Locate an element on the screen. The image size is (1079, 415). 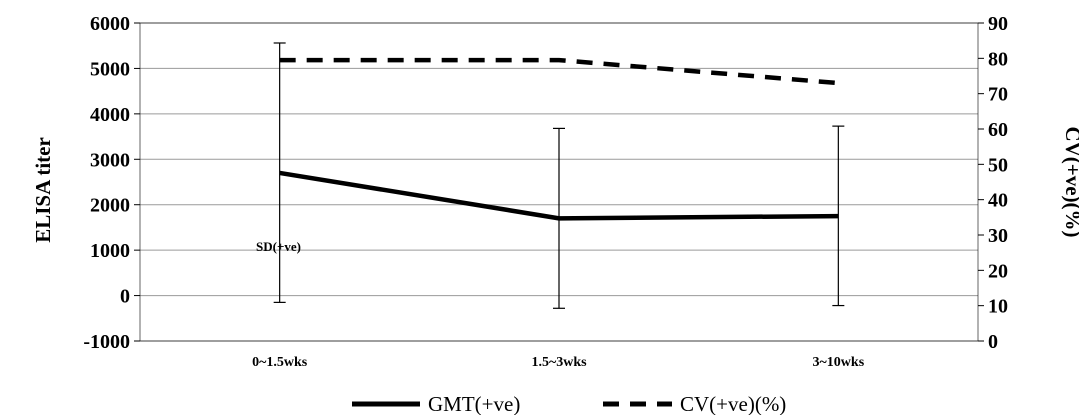
y-axis-title: ELISA titer is located at coordinates (43, 190).